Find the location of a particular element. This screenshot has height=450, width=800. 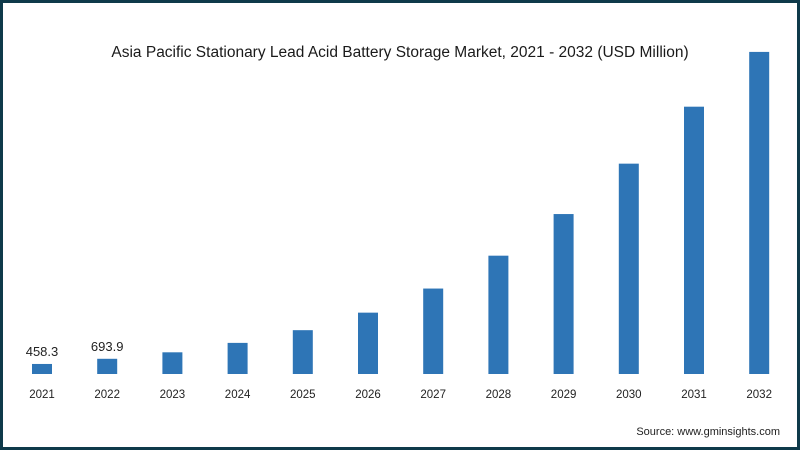

x-tick-2023: 2023 is located at coordinates (173, 395).